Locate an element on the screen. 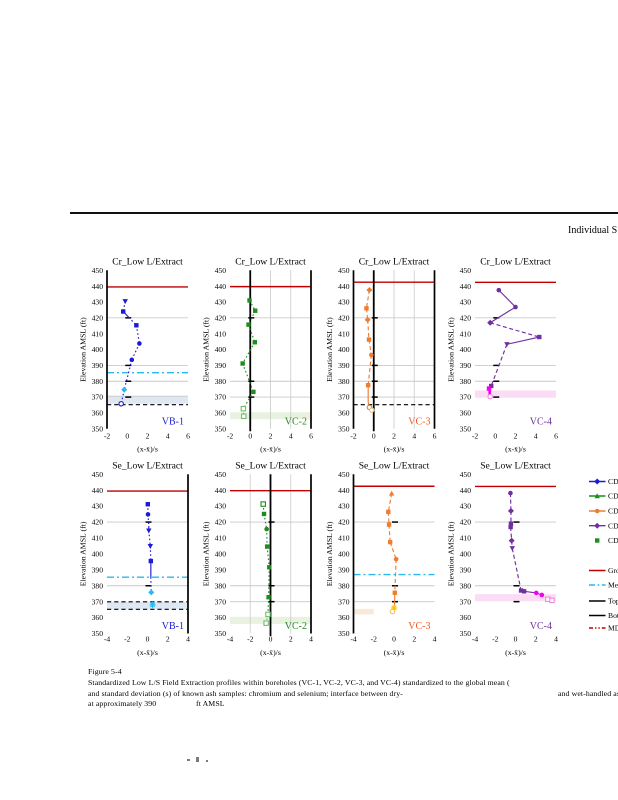  y-tick-label: 410 is located at coordinates (466, 538).